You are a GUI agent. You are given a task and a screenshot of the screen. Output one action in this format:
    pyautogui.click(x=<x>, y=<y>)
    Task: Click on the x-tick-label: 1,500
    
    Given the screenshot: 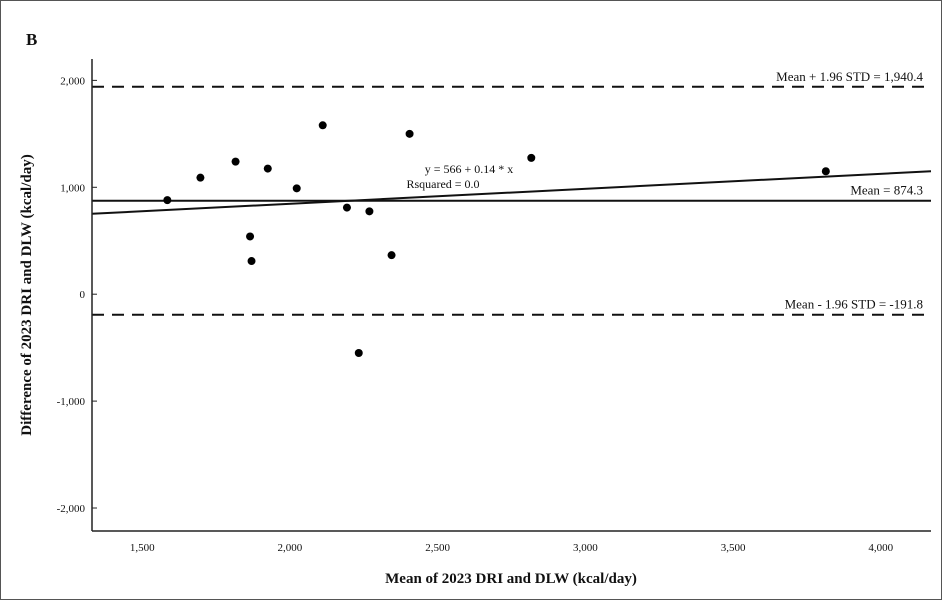 What is the action you would take?
    pyautogui.click(x=142, y=548)
    